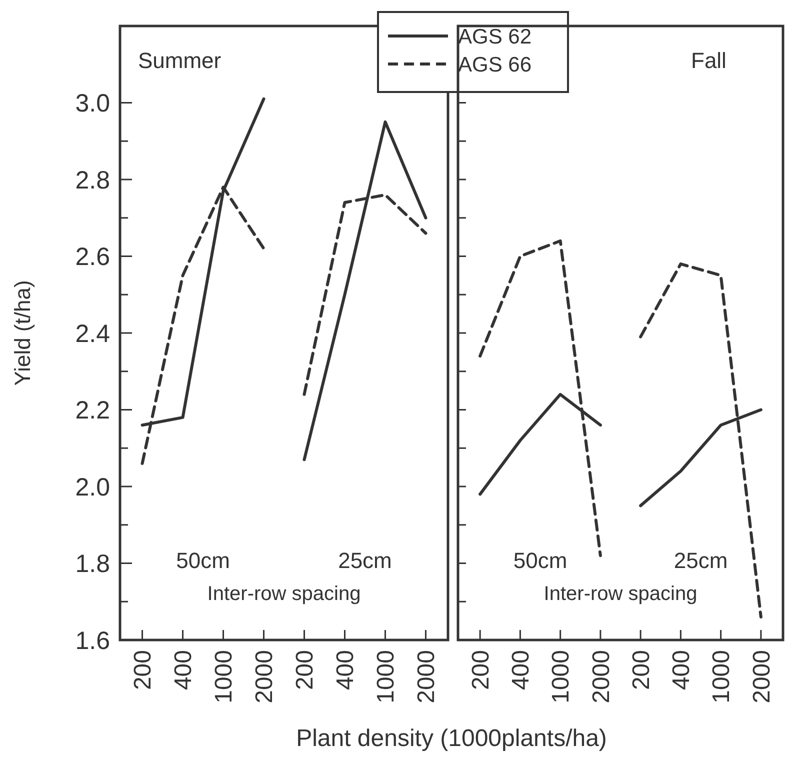 This screenshot has width=796, height=766. Describe the element at coordinates (92, 104) in the screenshot. I see `y-tick-label: 3.0` at that location.